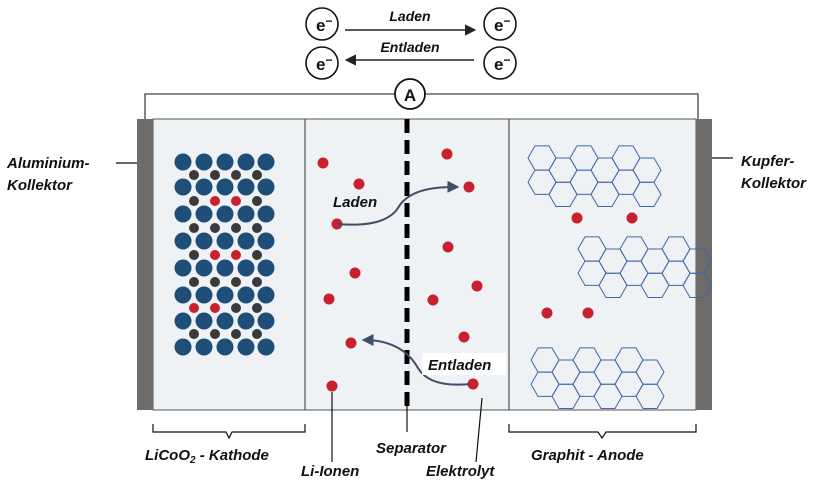 Image resolution: width=823 pixels, height=482 pixels. What do you see at coordinates (398, 203) in the screenshot?
I see `charge-flow-arrow` at bounding box center [398, 203].